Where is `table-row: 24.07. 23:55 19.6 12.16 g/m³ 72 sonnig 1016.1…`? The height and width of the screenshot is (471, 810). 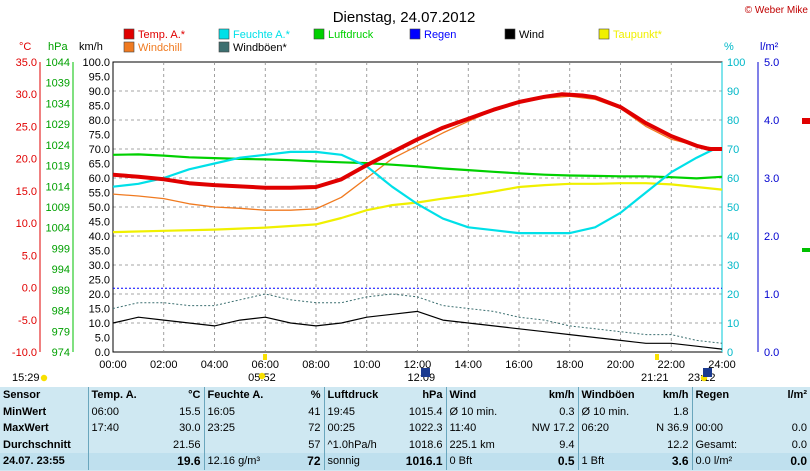 table-row: 24.07. 23:55 19.6 12.16 g/m³ 72 sonnig 1016.1… is located at coordinates (405, 461).